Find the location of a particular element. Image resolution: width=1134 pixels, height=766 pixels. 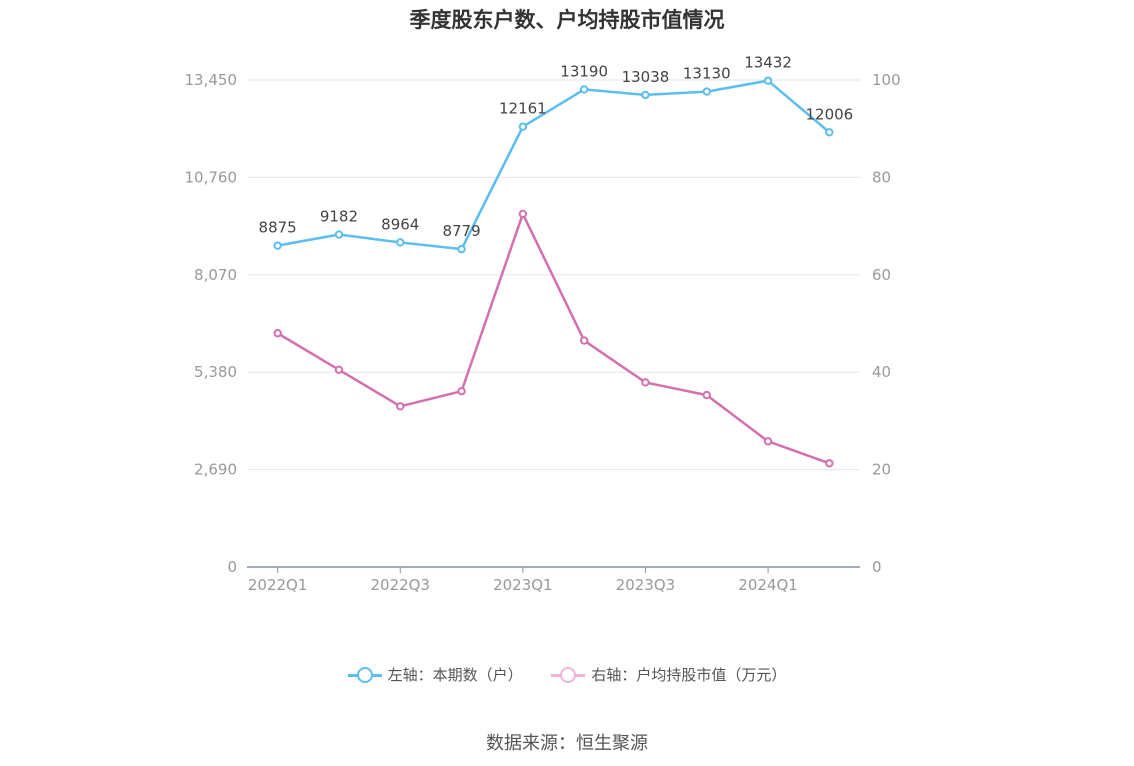

x-axis-tick-label: 2023Q3 is located at coordinates (646, 585).